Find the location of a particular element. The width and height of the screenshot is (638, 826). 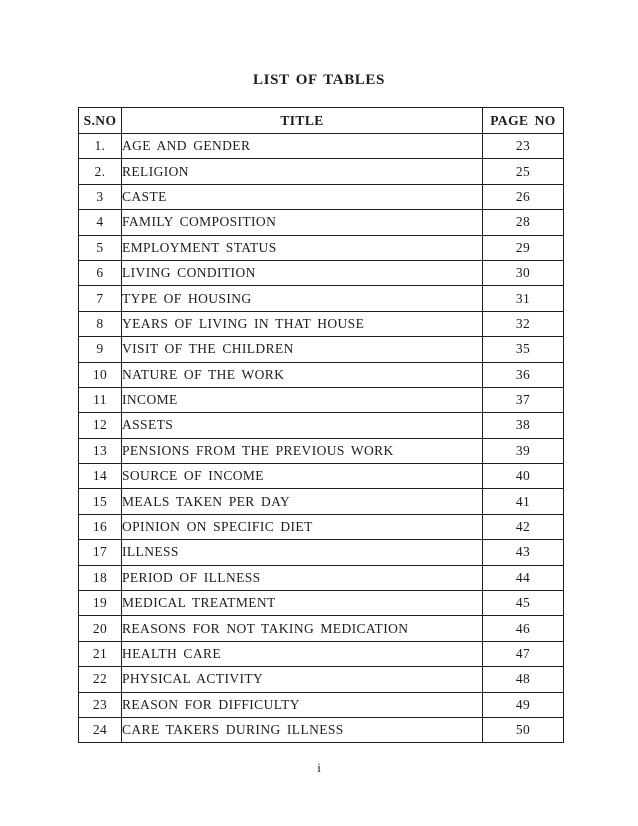

row-serial-number: 22 is located at coordinates (100, 679).